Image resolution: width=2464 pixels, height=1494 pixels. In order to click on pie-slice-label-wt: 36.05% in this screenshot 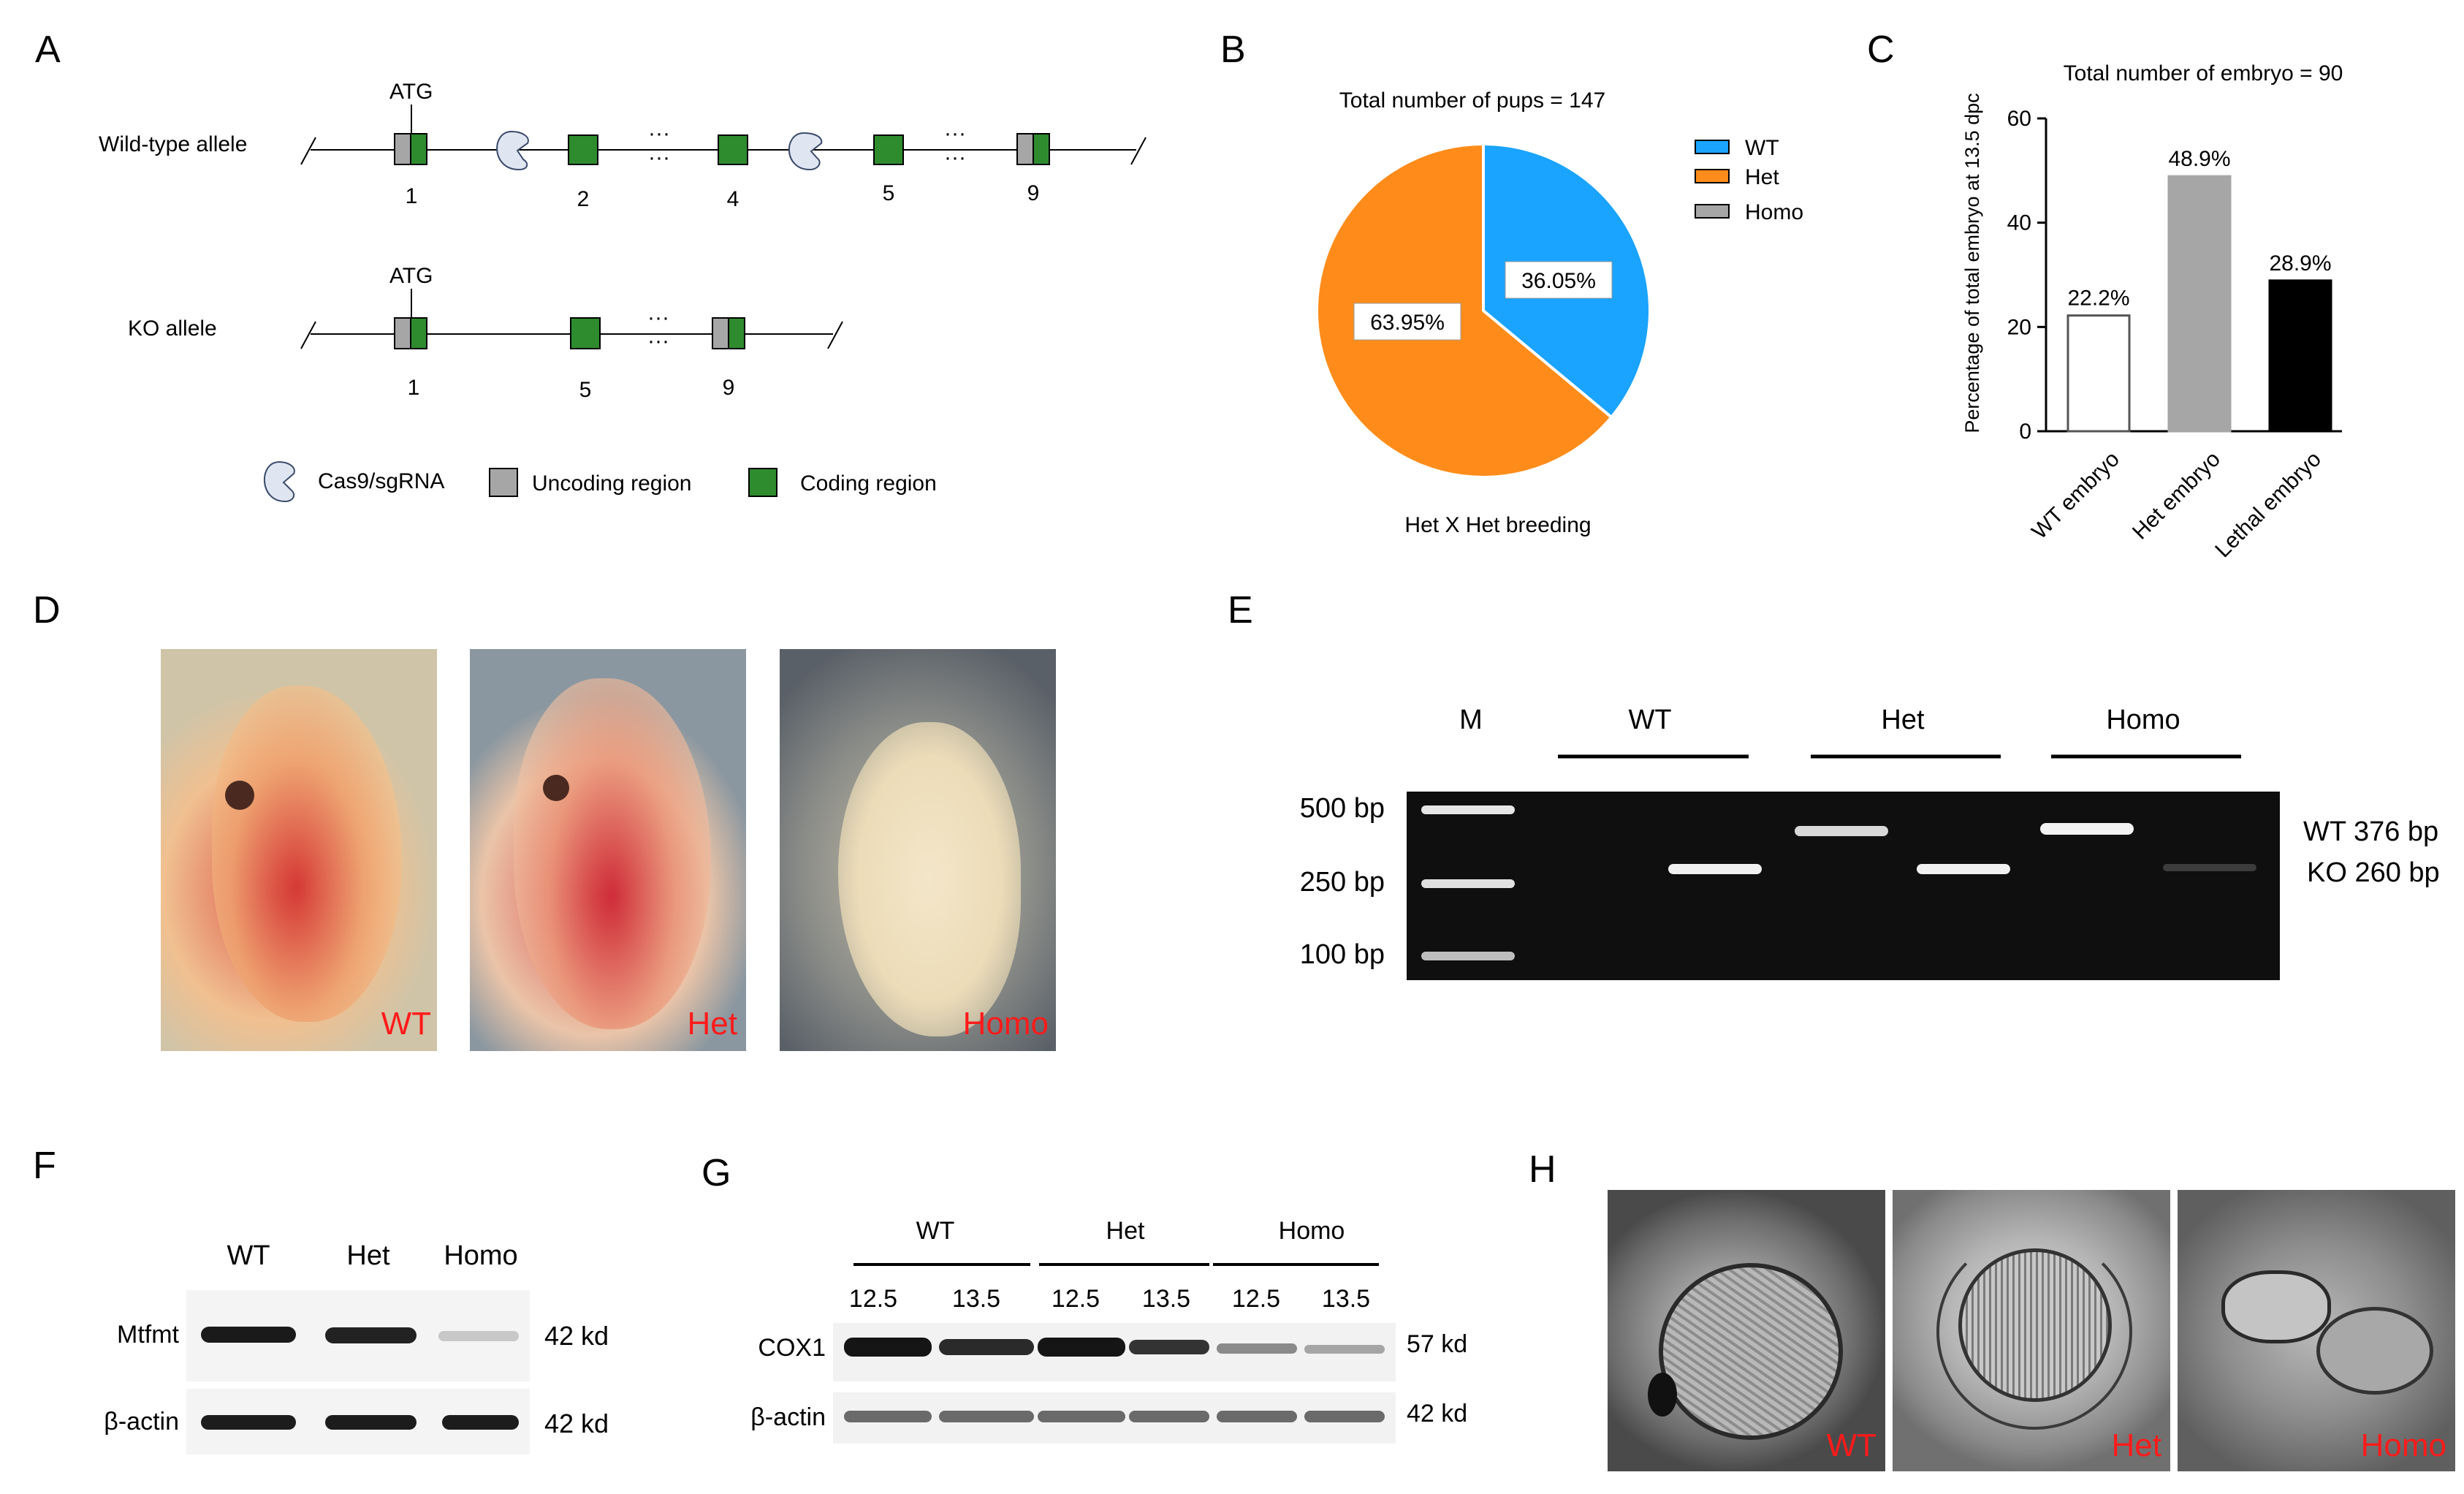, I will do `click(1558, 281)`.